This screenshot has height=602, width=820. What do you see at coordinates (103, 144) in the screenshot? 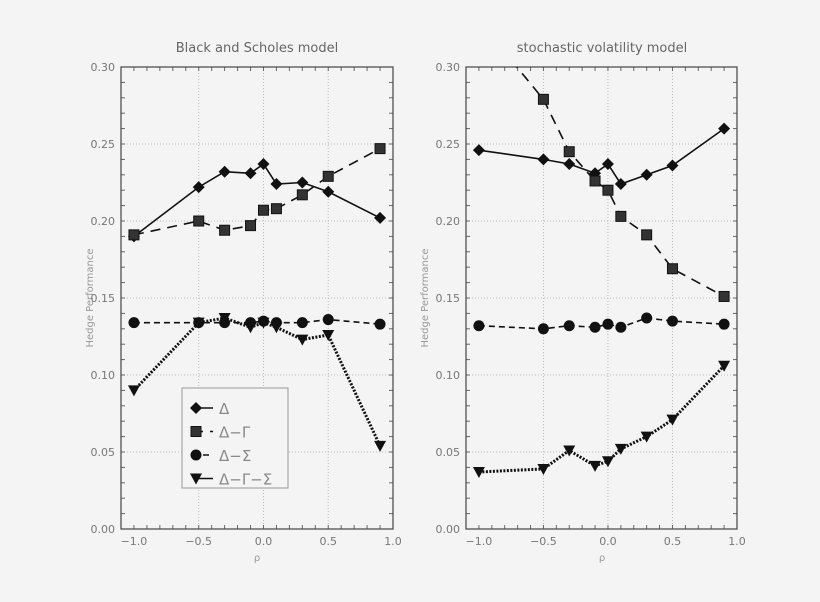
I see `y-tick-label: 0.25` at bounding box center [103, 144].